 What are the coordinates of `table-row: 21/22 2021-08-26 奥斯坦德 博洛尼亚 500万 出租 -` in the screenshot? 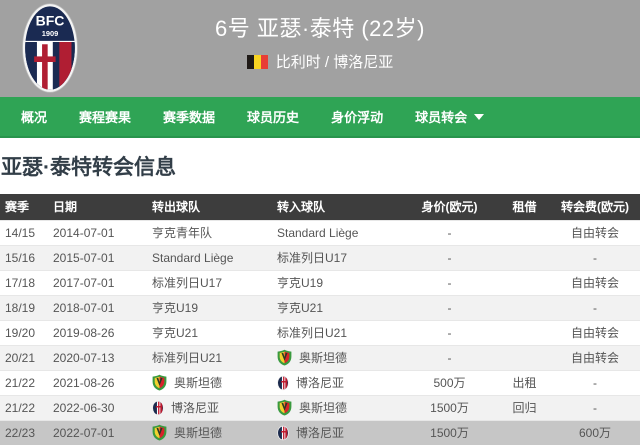 It's located at (320, 382).